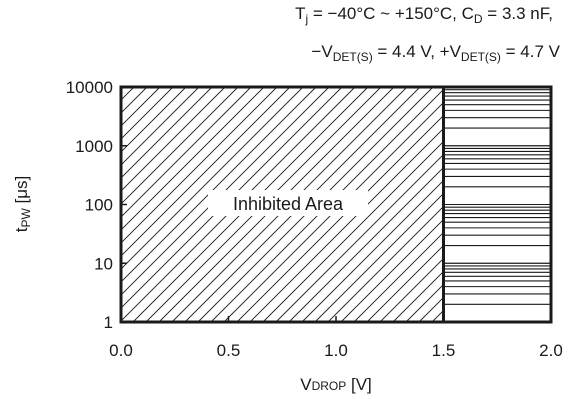 Image resolution: width=568 pixels, height=399 pixels. I want to click on inhibited-area-label-bg, so click(288, 203).